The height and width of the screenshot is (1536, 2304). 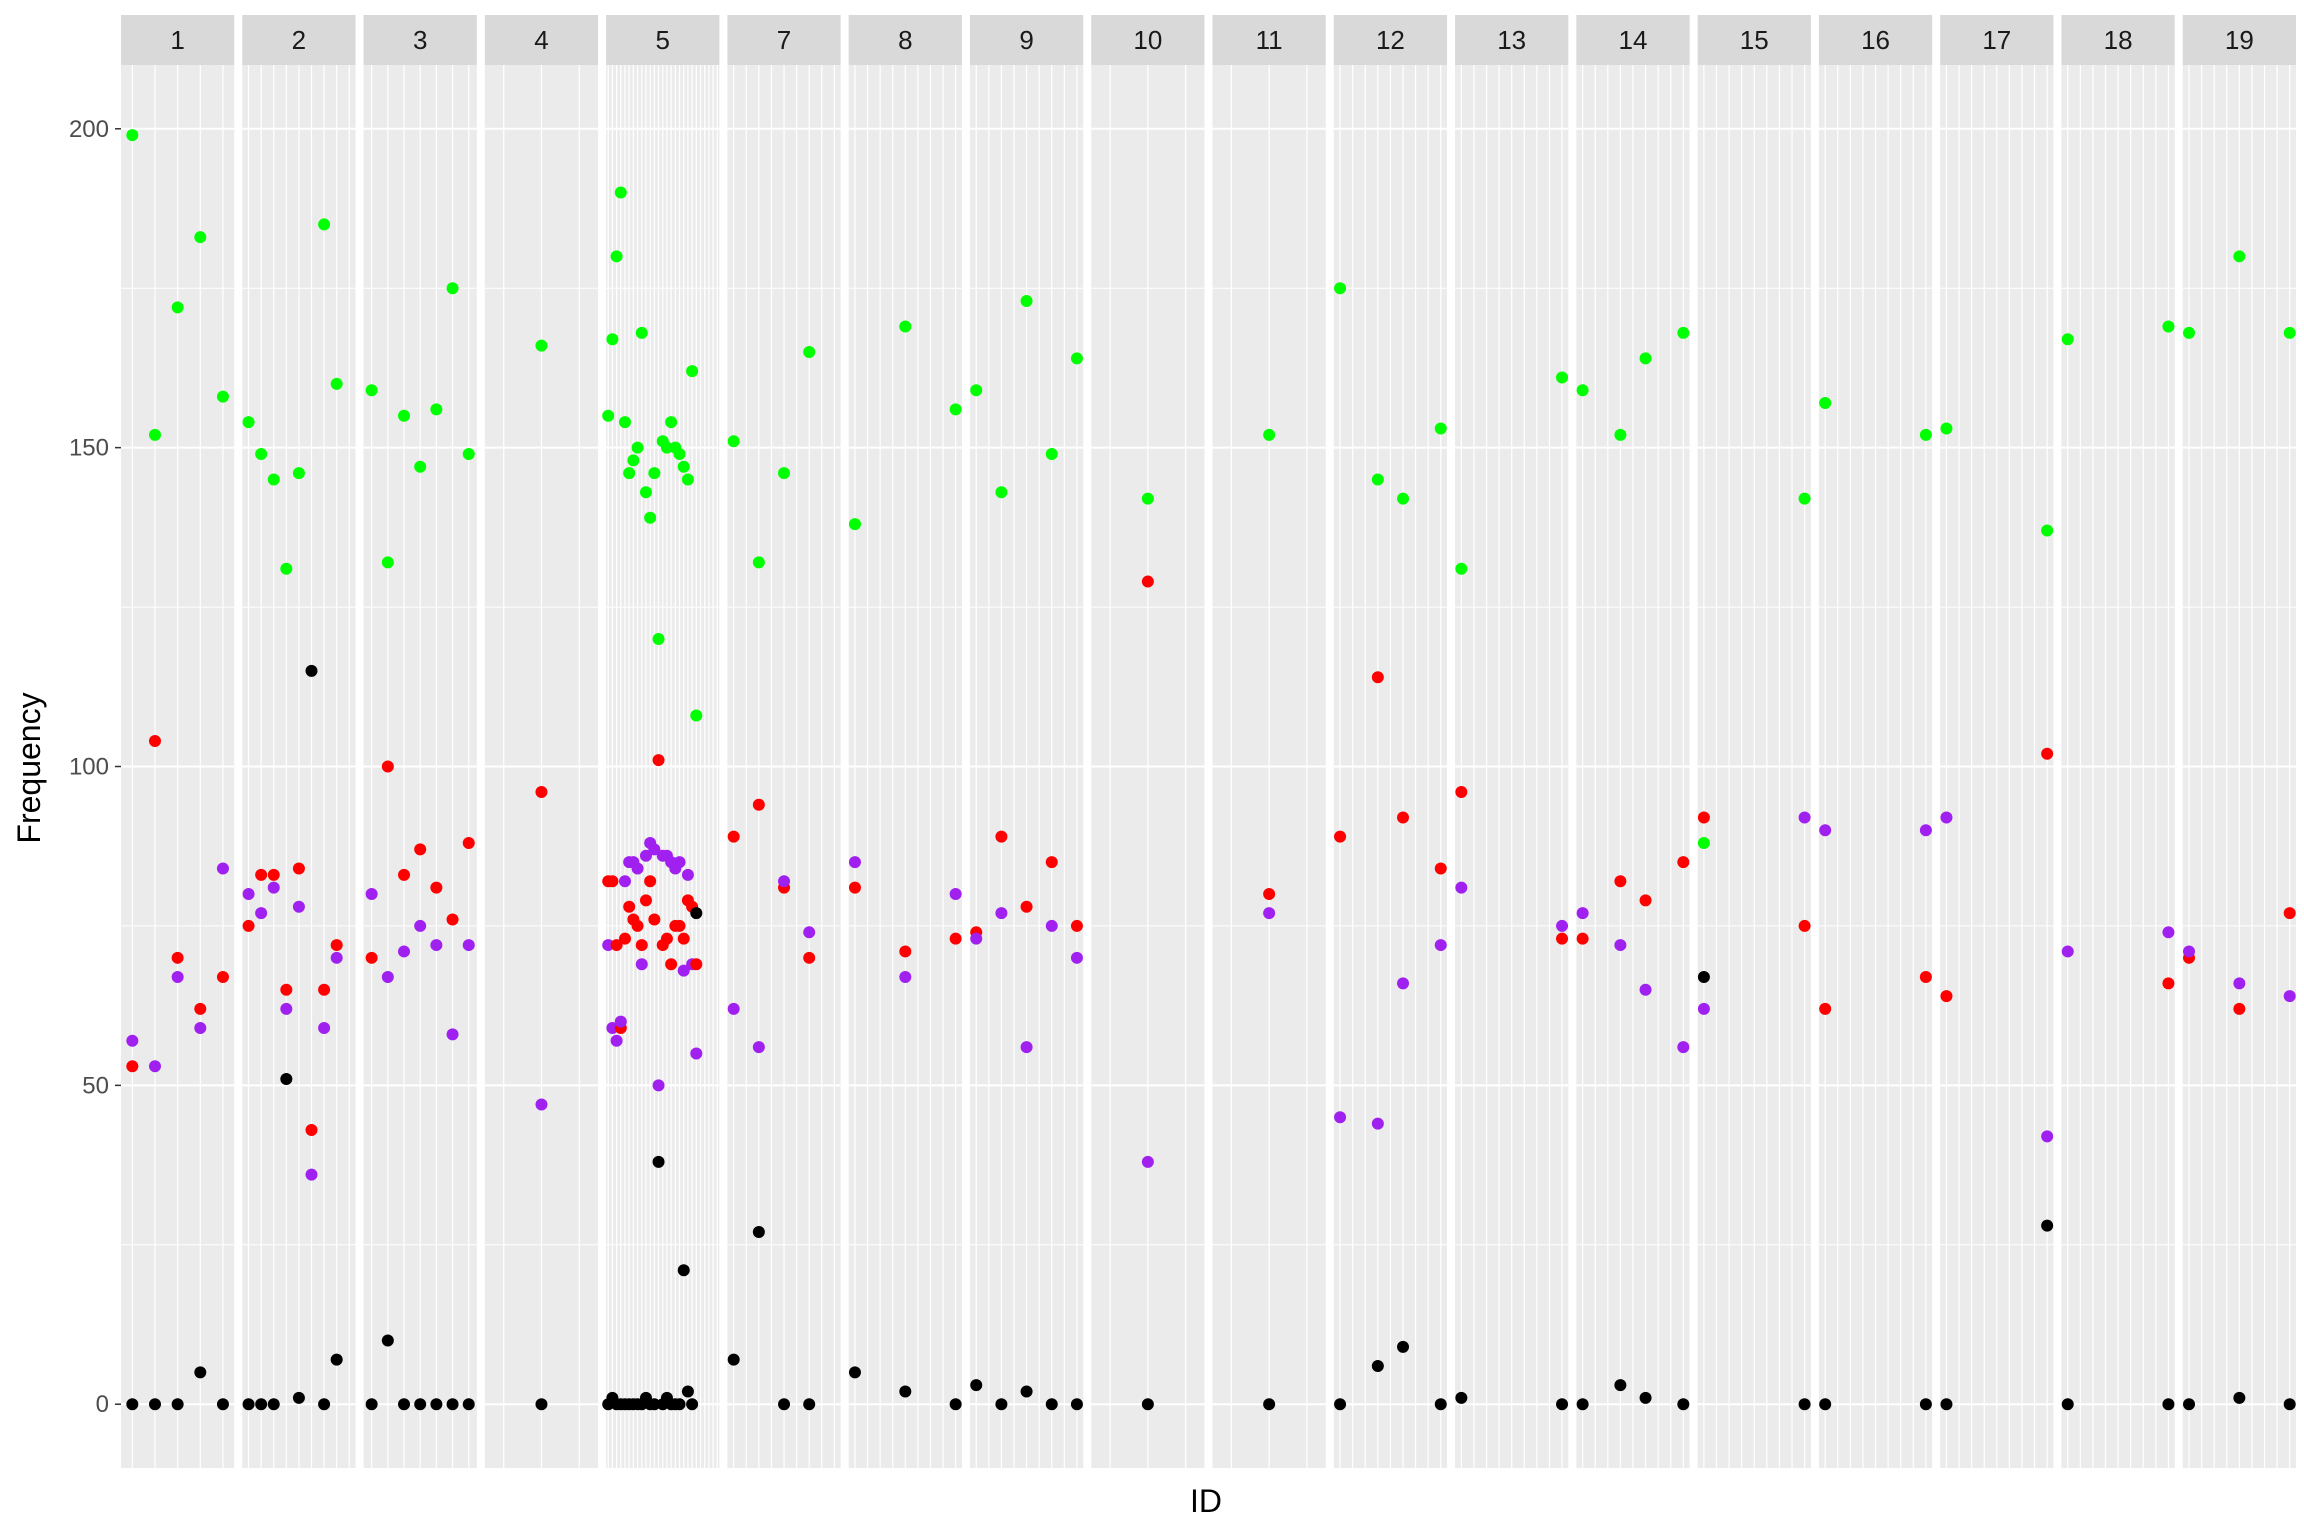 What do you see at coordinates (1026, 741) in the screenshot?
I see `facet-panel-9: 9` at bounding box center [1026, 741].